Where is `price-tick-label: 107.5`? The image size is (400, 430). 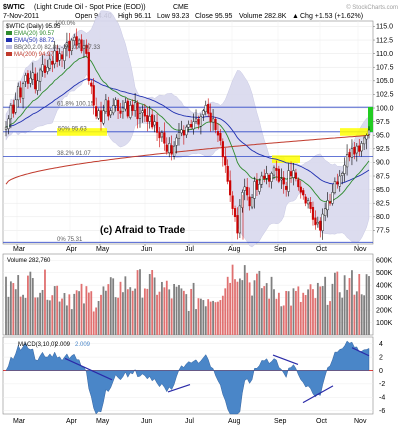 price-tick-label: 107.5 is located at coordinates (385, 68).